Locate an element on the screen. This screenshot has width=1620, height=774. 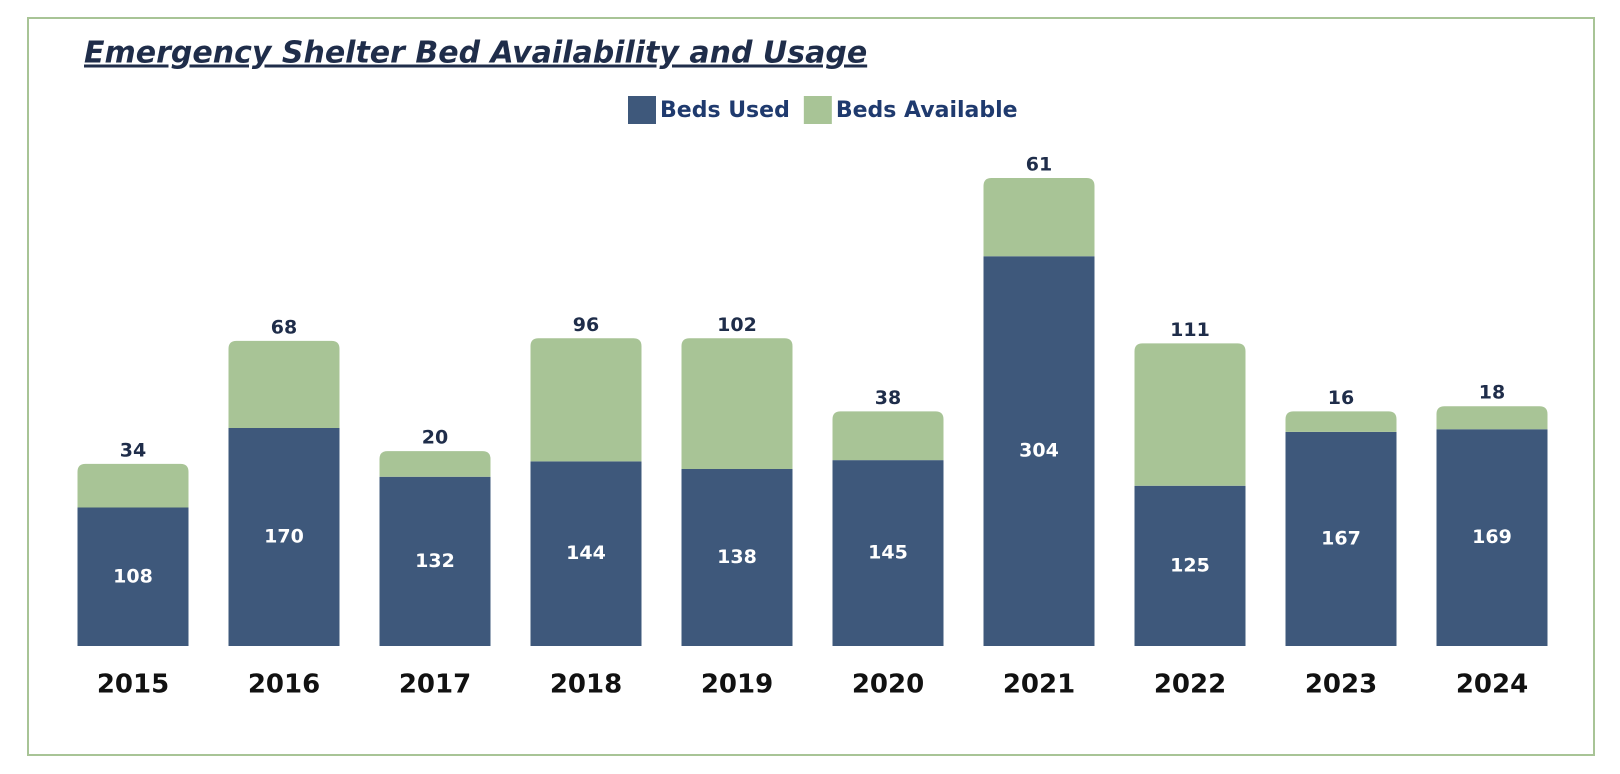
x-tick-label: 2022 is located at coordinates (1190, 685).